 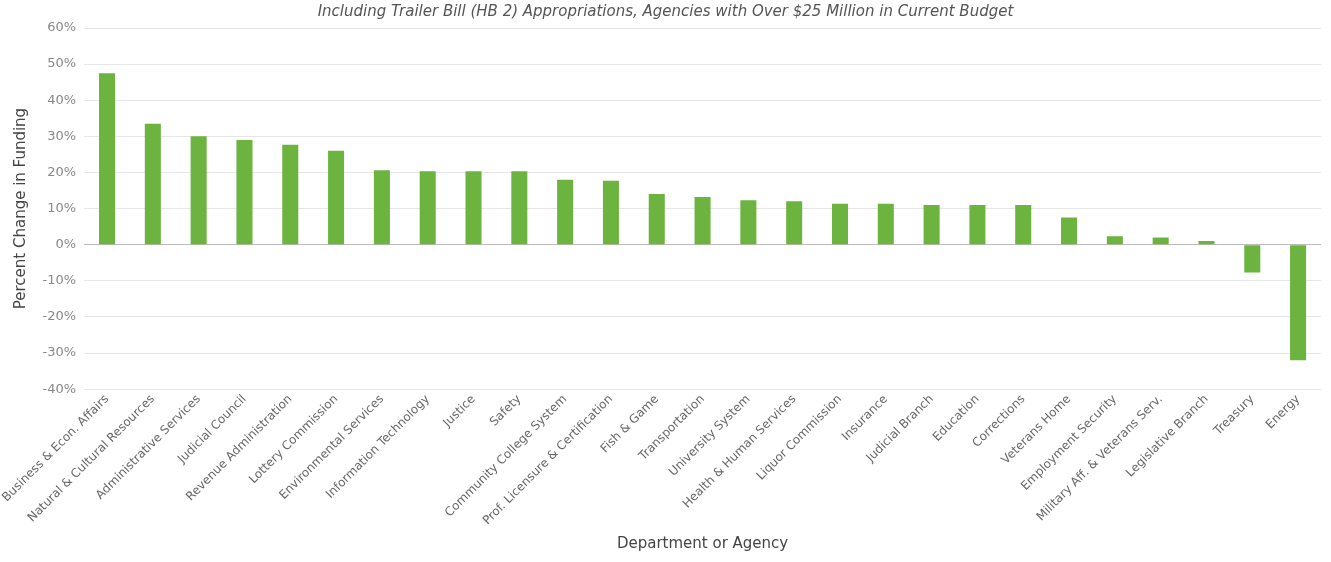 I want to click on y-axis-title: Percent Change in Funding, so click(x=20, y=208).